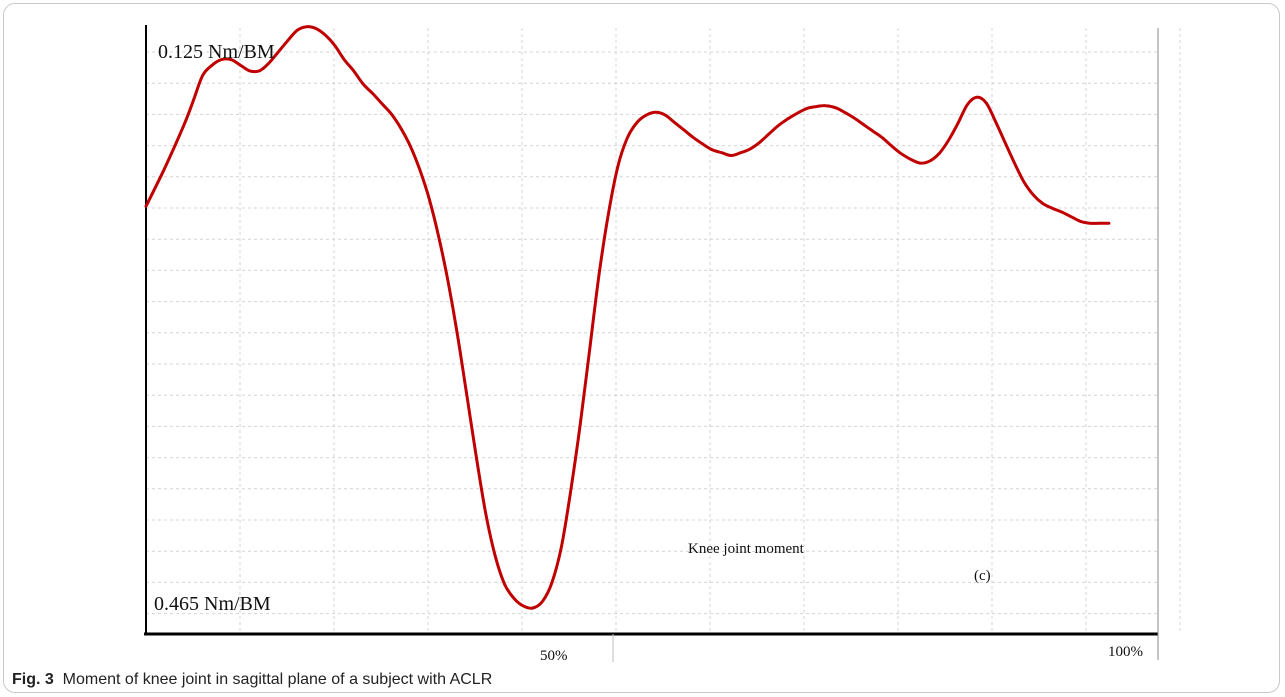 The image size is (1285, 697). What do you see at coordinates (554, 656) in the screenshot?
I see `x-tick-label-50: 50%` at bounding box center [554, 656].